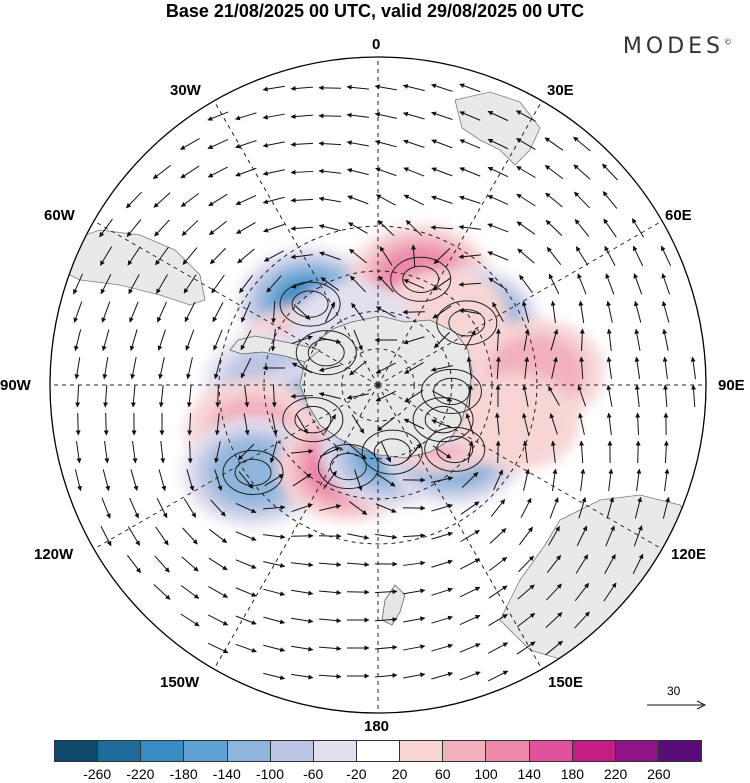 This screenshot has width=750, height=783. Describe the element at coordinates (377, 726) in the screenshot. I see `lon-label-180: 180` at that location.